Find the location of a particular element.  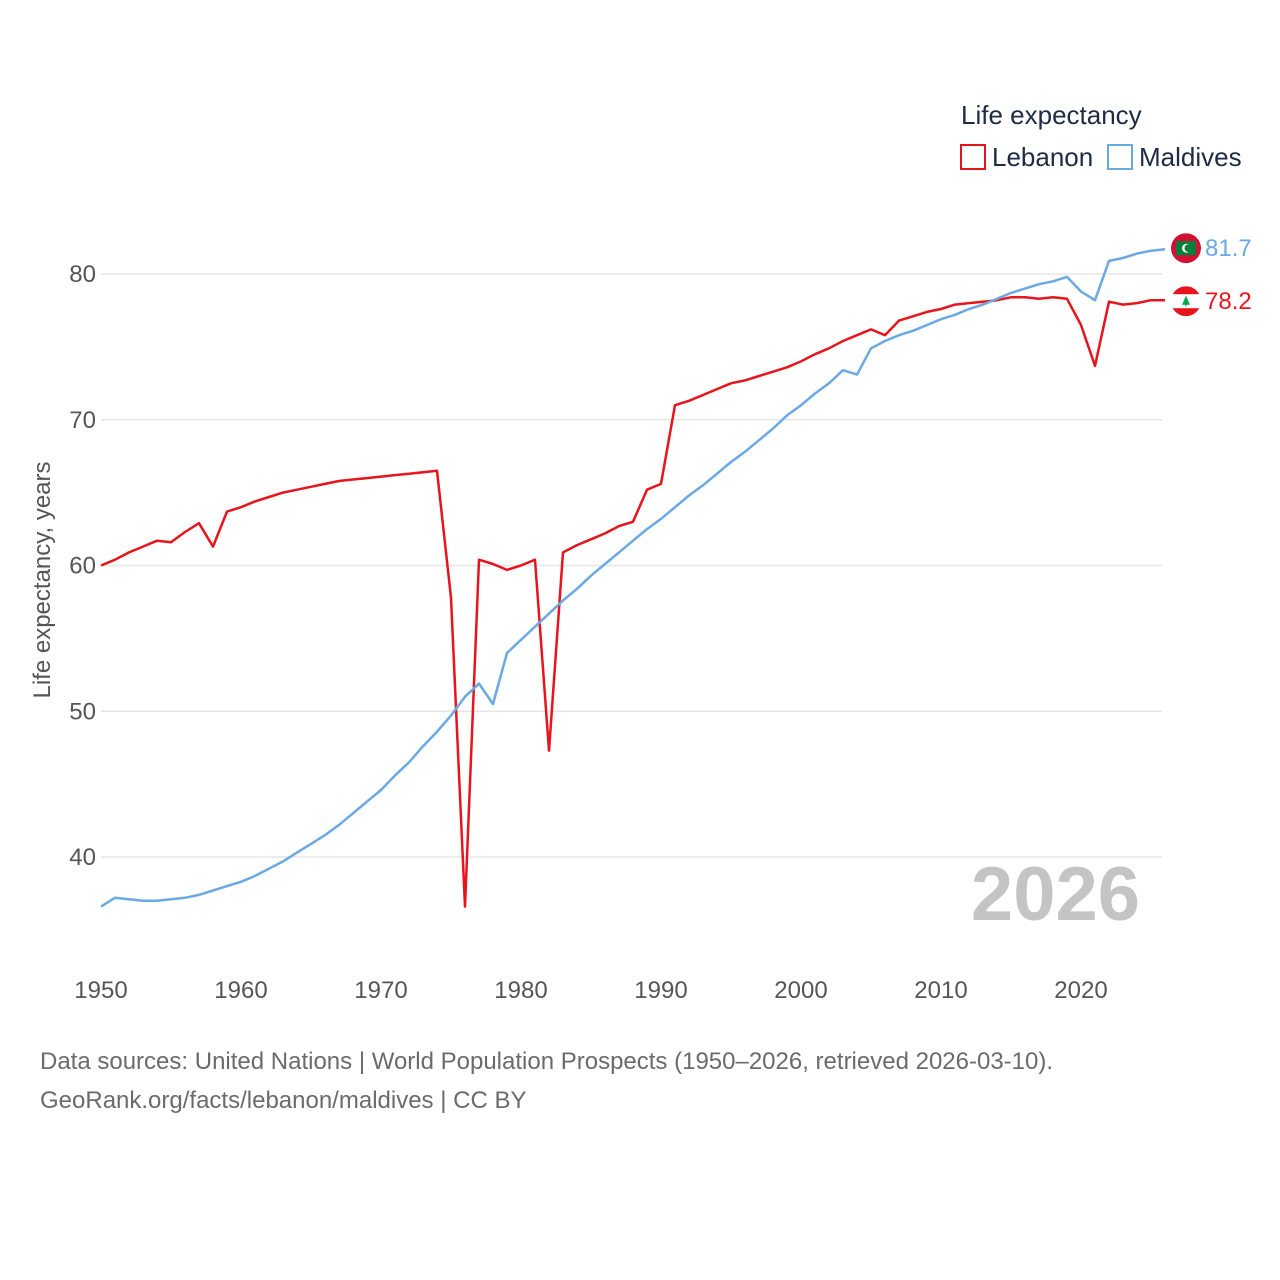

x-tick-label: 1960 is located at coordinates (240, 990).